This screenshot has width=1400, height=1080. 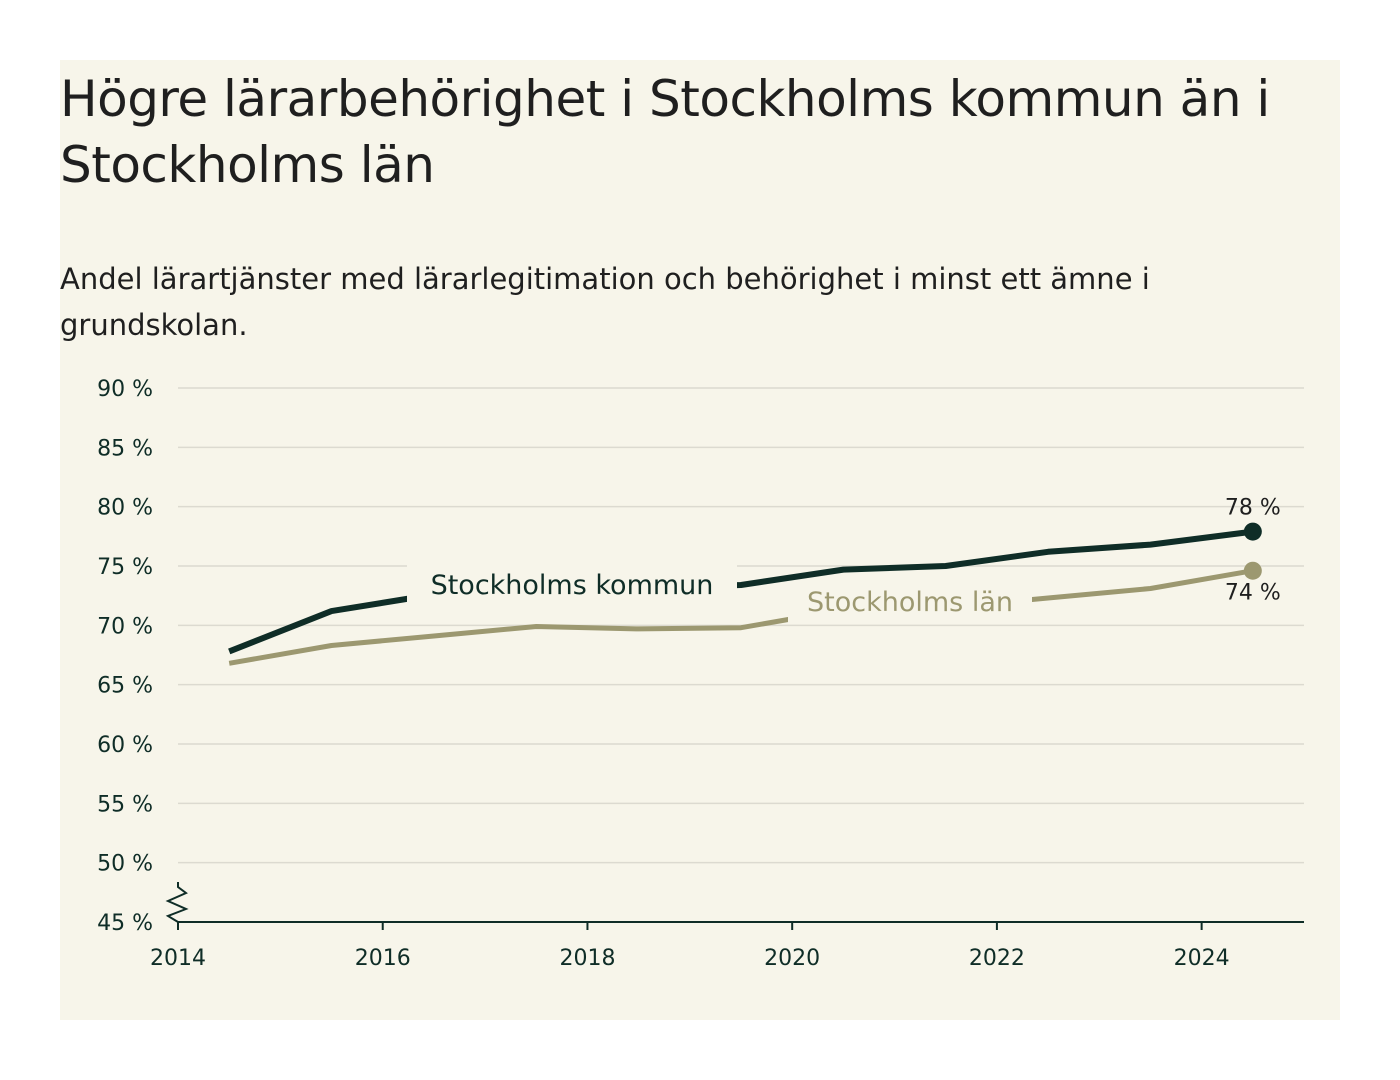 I want to click on y-tick-label: 45 %, so click(x=125, y=923).